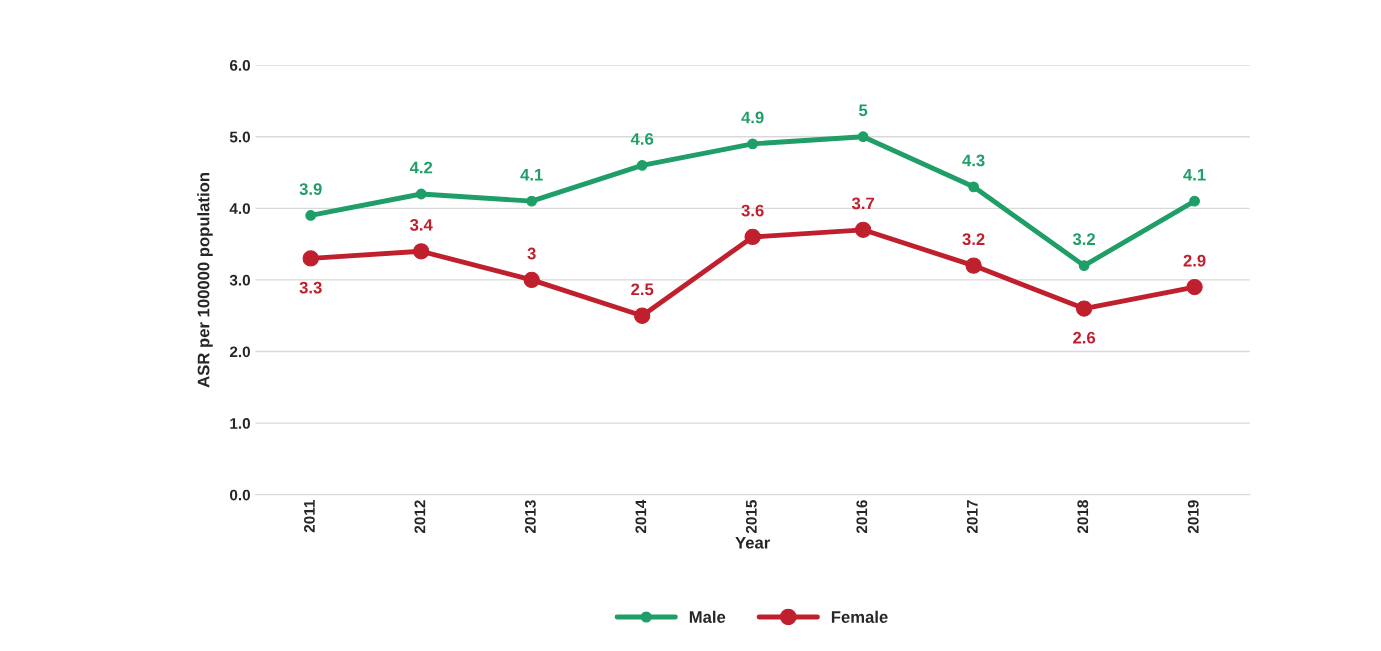 The image size is (1381, 651). What do you see at coordinates (530, 517) in the screenshot?
I see `x-tick-label: 2013` at bounding box center [530, 517].